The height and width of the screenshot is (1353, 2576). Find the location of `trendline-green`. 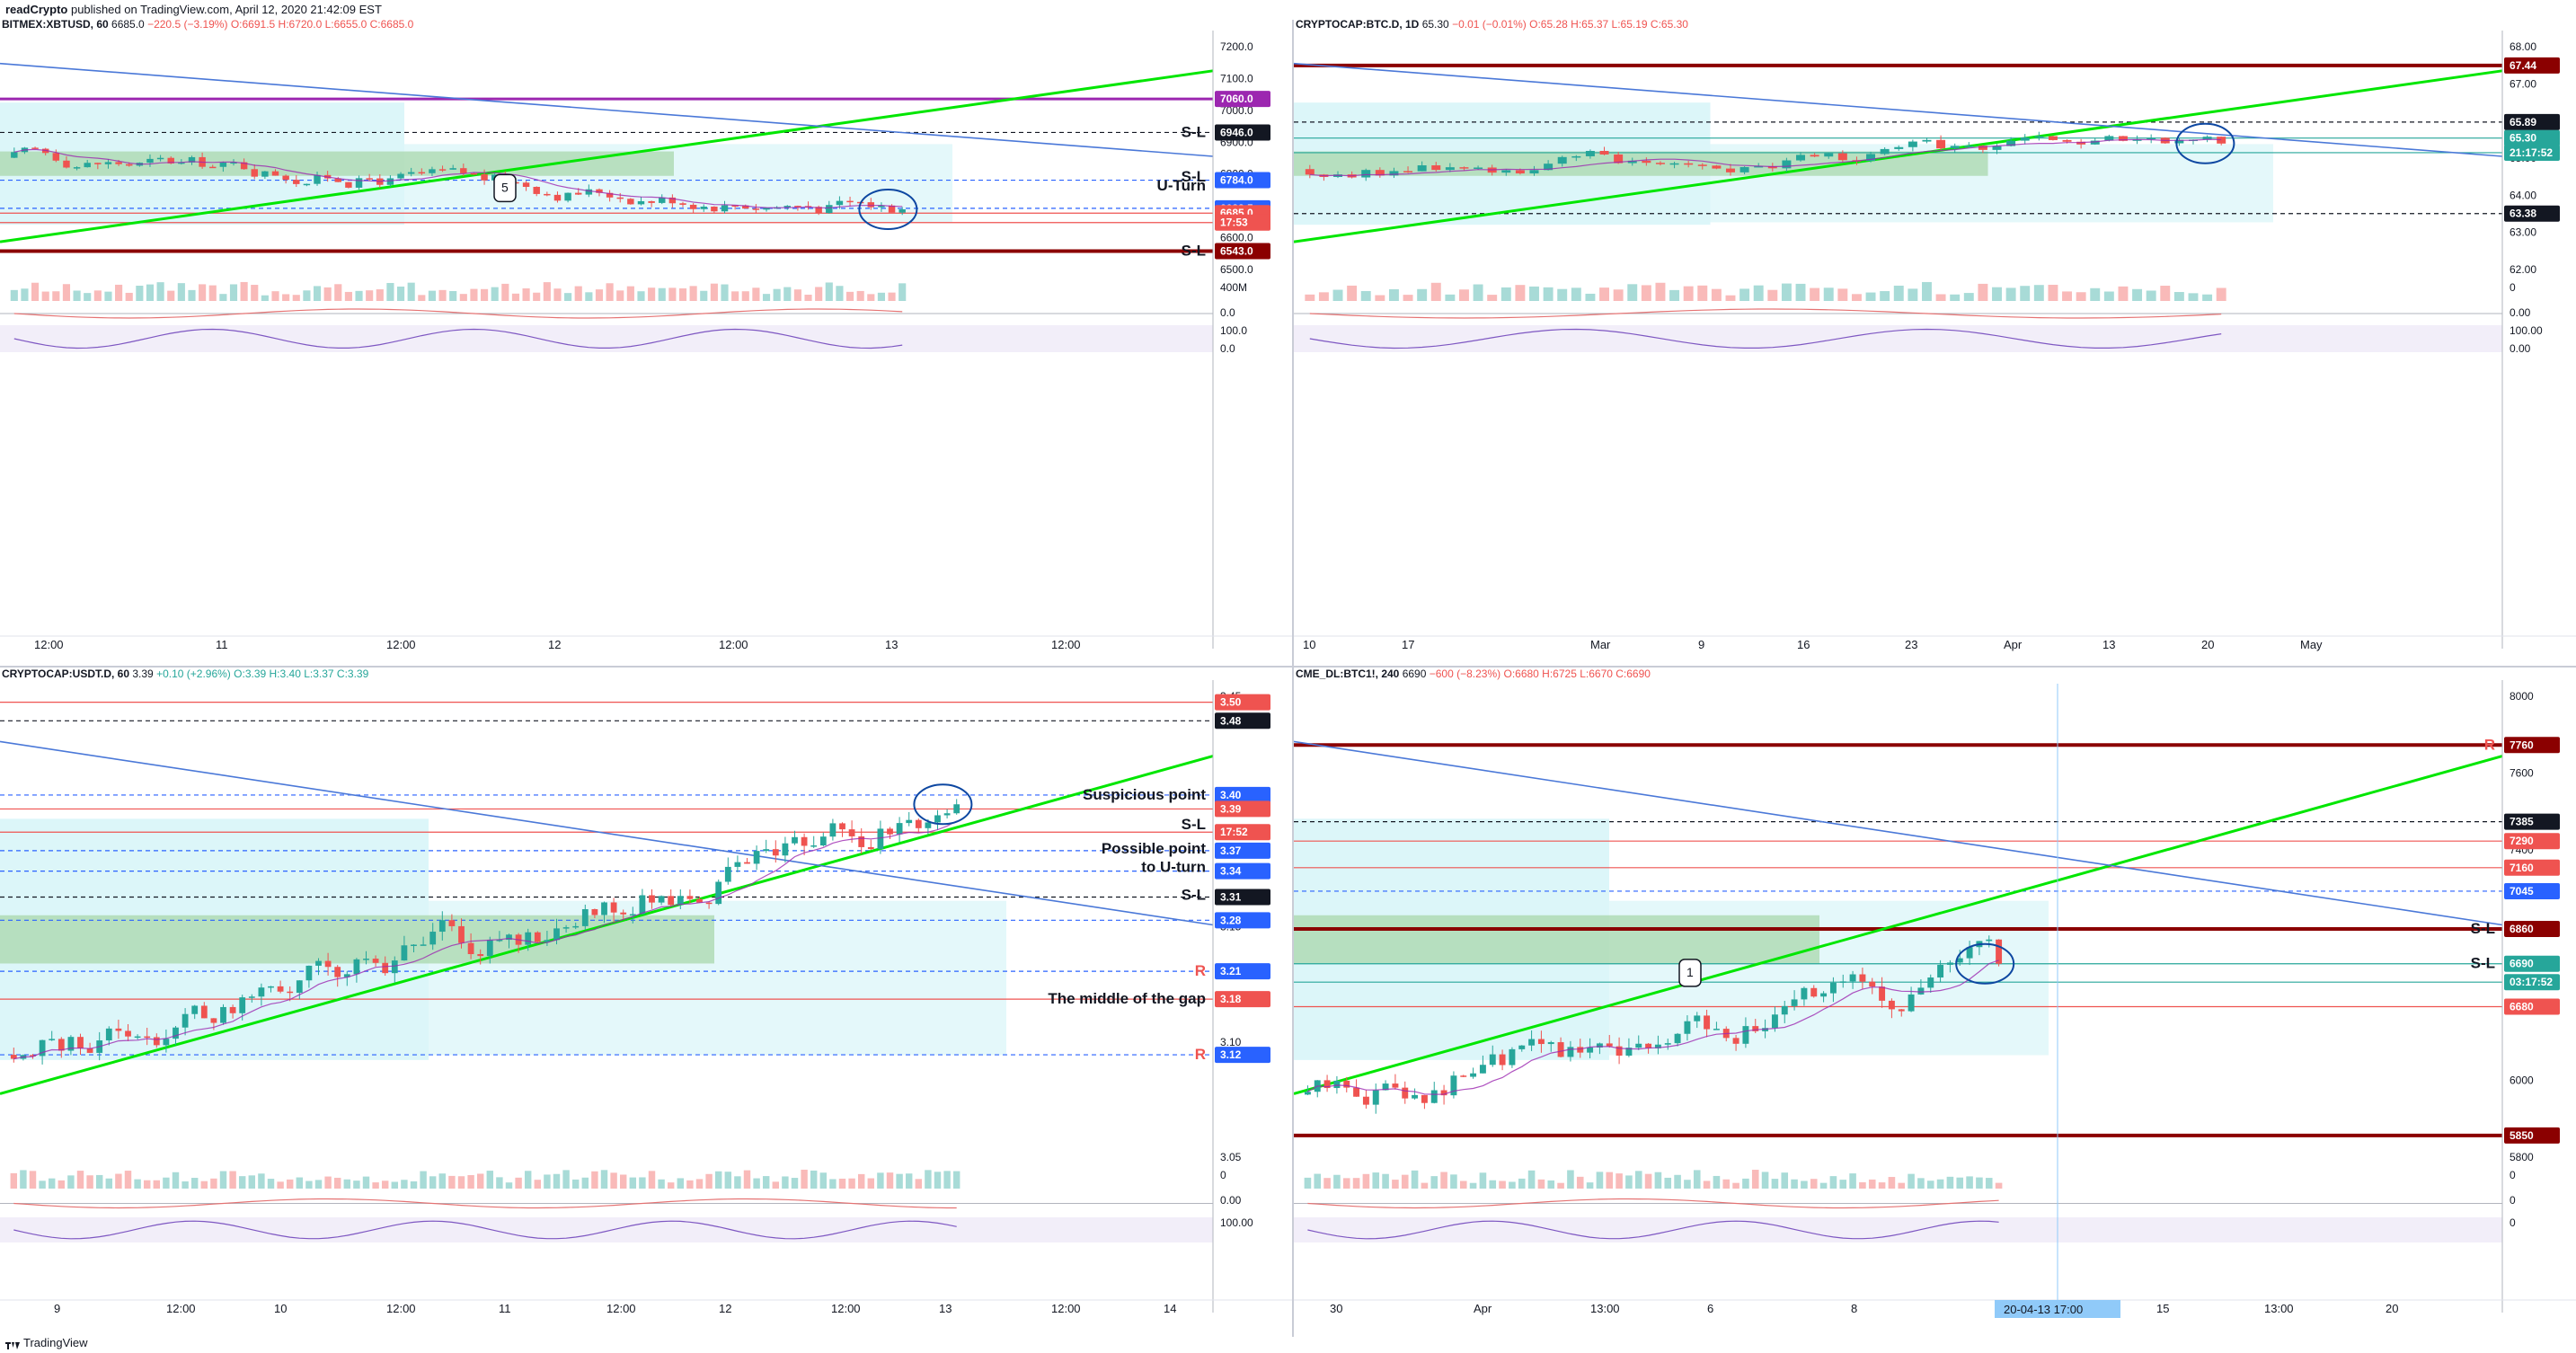

trendline-green is located at coordinates (1899, 156).